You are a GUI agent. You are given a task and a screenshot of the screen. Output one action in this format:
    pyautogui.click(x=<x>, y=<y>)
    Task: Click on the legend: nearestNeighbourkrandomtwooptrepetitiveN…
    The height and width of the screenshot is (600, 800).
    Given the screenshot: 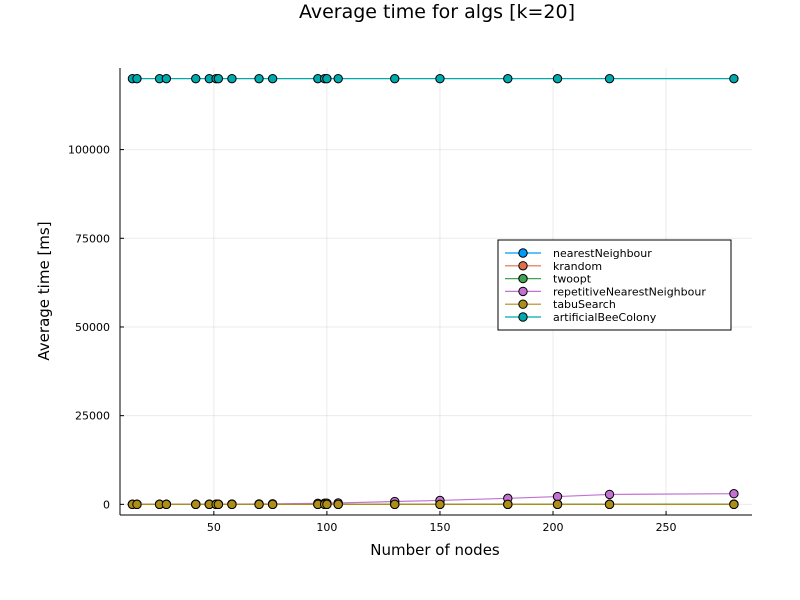 What is the action you would take?
    pyautogui.click(x=614, y=285)
    